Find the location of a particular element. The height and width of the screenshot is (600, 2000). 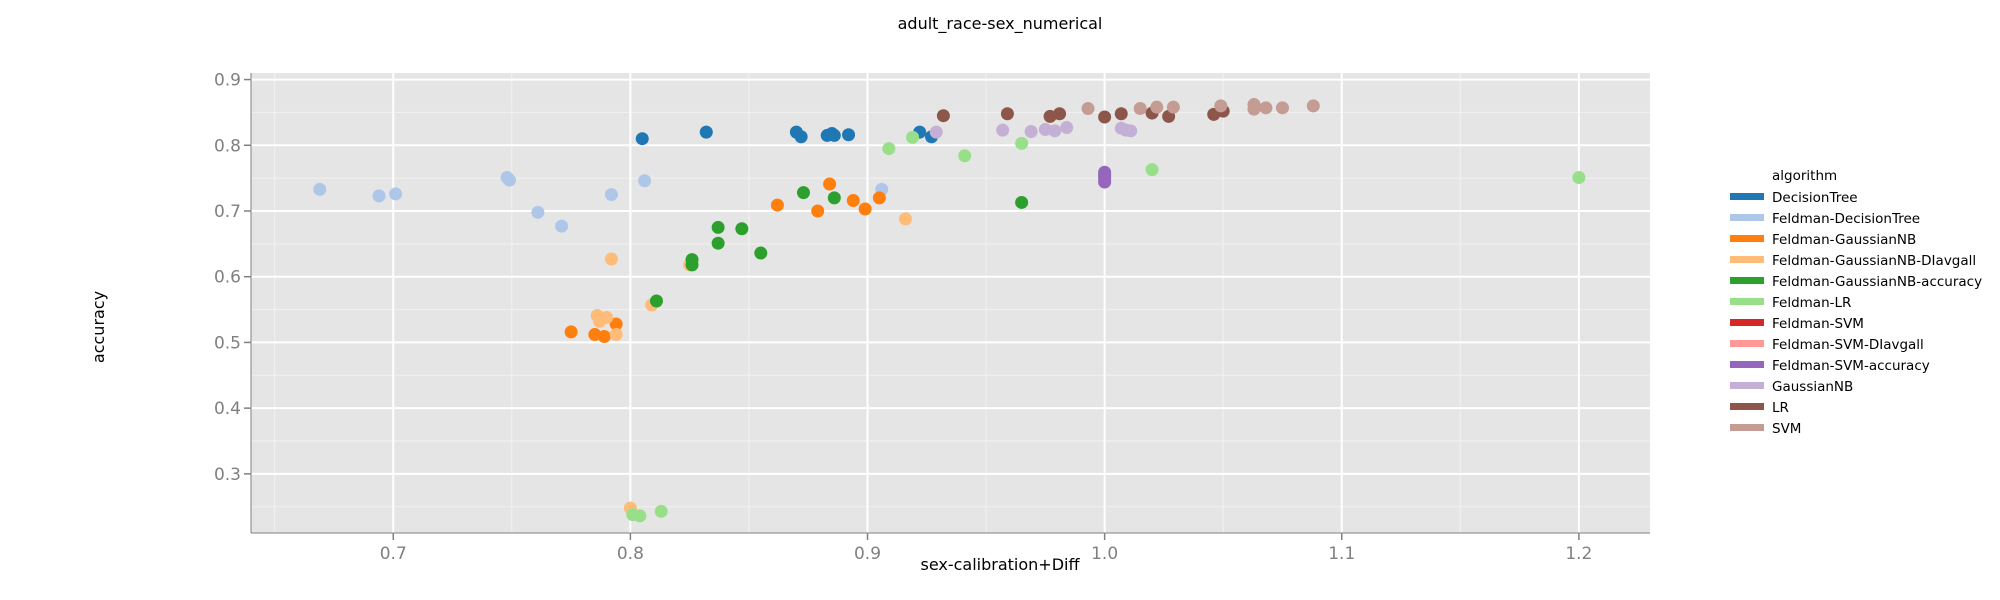

legend-label: Feldman-GaussianNB-accuracy is located at coordinates (1877, 282).